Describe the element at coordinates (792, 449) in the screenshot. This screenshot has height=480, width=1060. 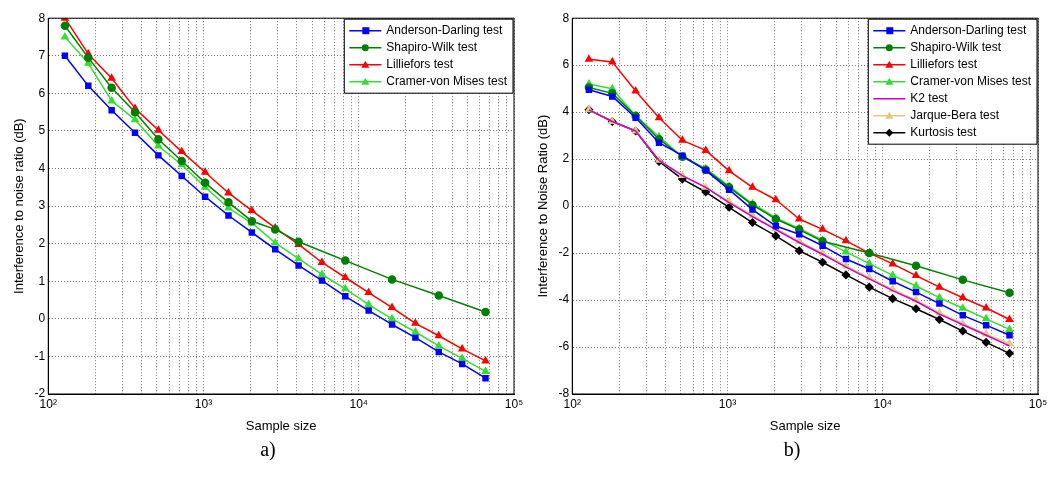
I see `text: b)` at that location.